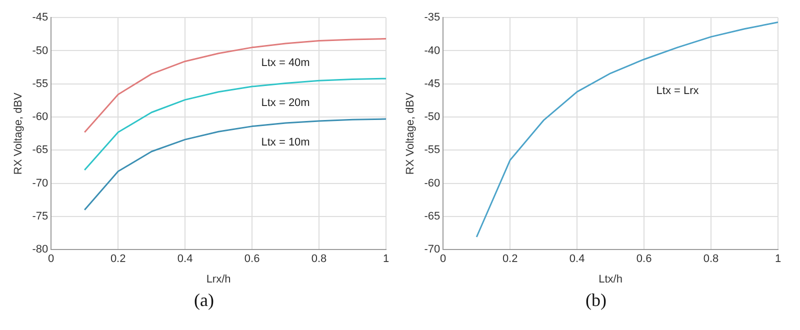 The height and width of the screenshot is (330, 800). What do you see at coordinates (285, 62) in the screenshot?
I see `series-label: Ltx = 40m` at bounding box center [285, 62].